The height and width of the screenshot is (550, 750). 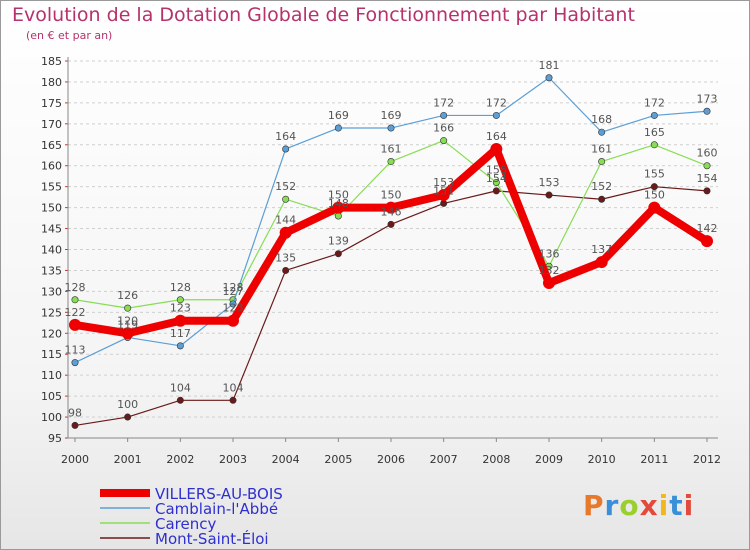 I want to click on proxiti-logo: Proxiti, so click(x=638, y=505).